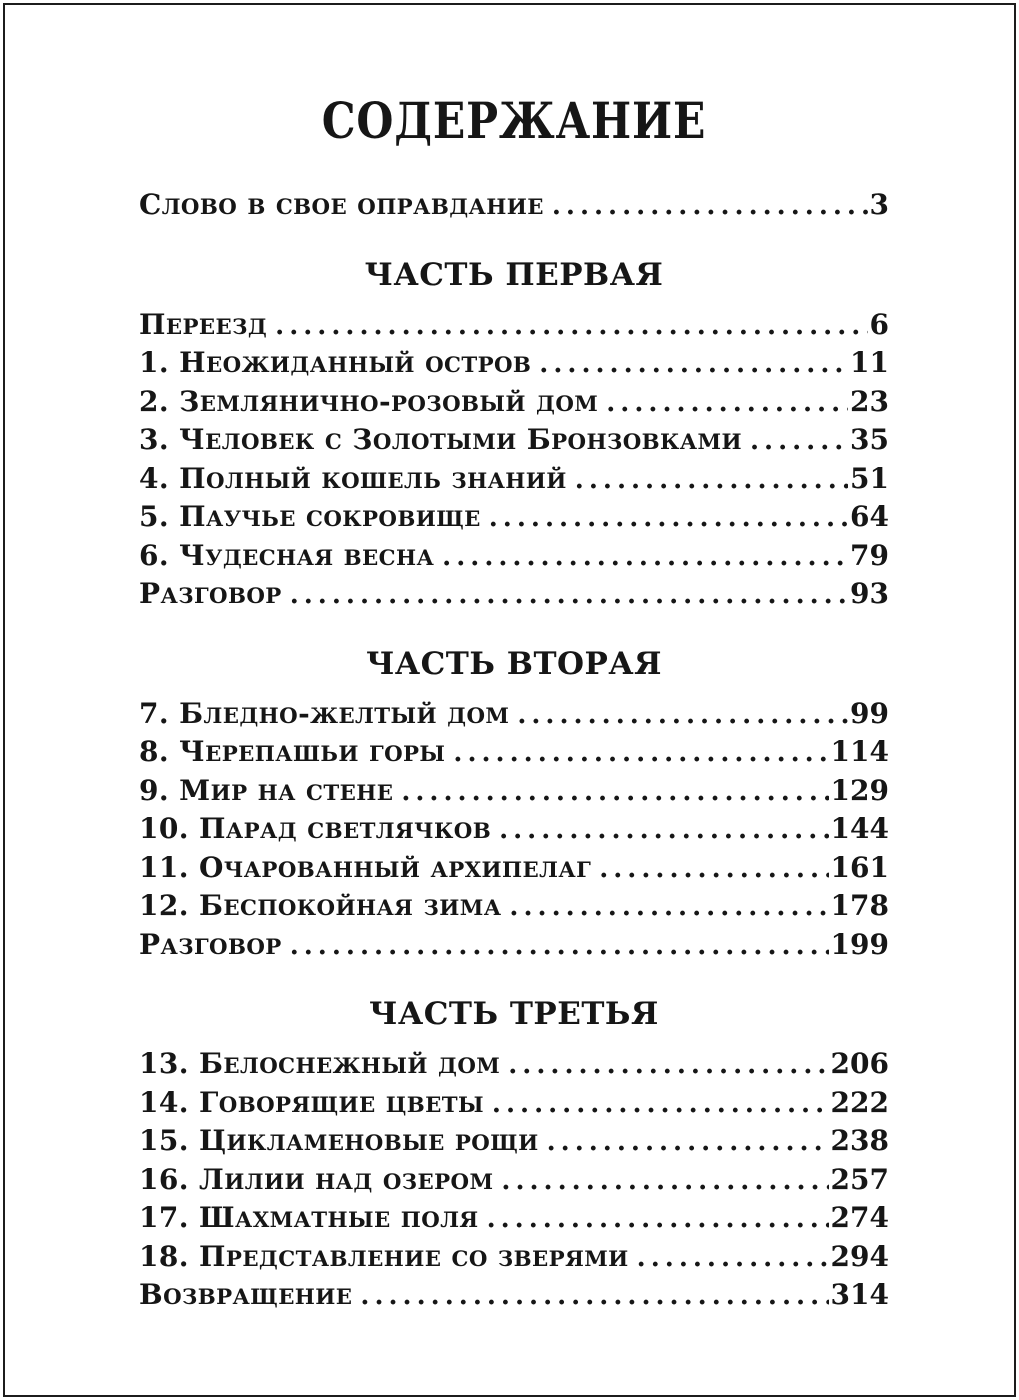  I want to click on toc-entry-label: 13. БЕЛОСНЕЖНЫЙ ДОМ, so click(320, 1064).